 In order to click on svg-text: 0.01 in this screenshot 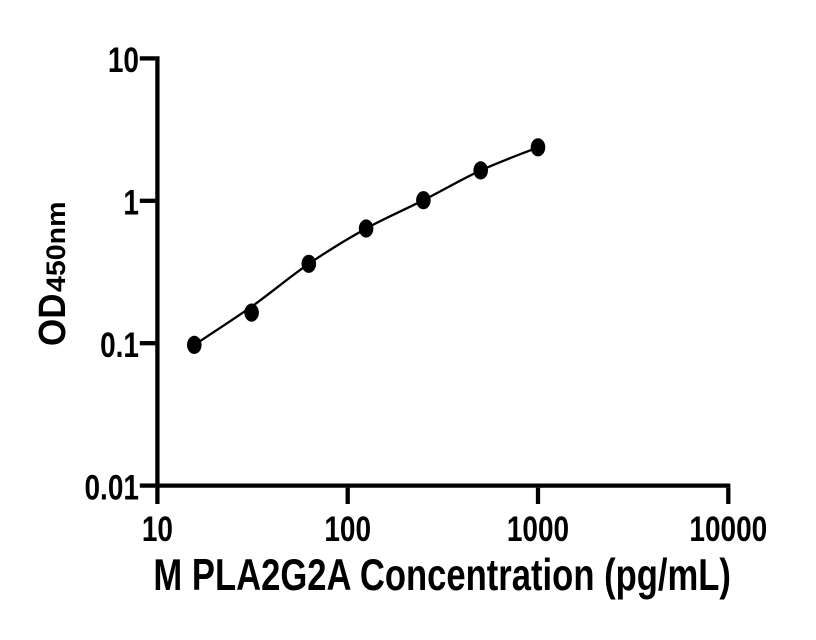, I will do `click(112, 487)`.